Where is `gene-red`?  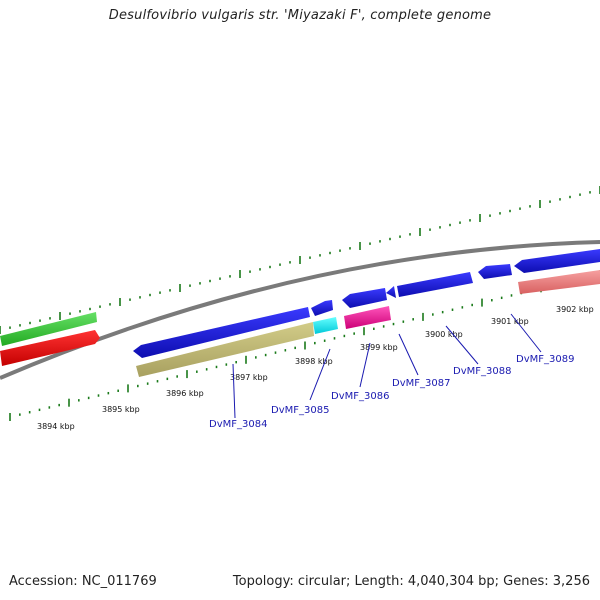 gene-red is located at coordinates (50, 348).